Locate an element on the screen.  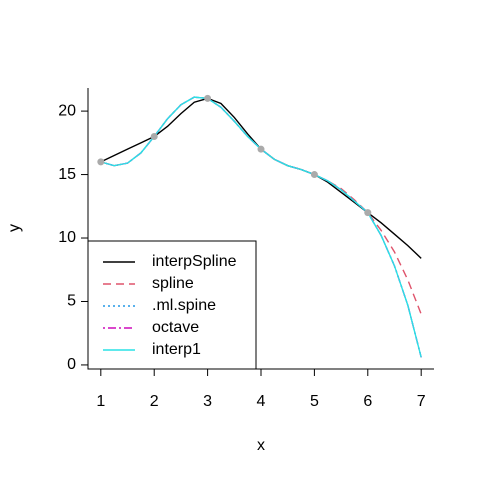
y-tick-label: 15 is located at coordinates (67, 174).